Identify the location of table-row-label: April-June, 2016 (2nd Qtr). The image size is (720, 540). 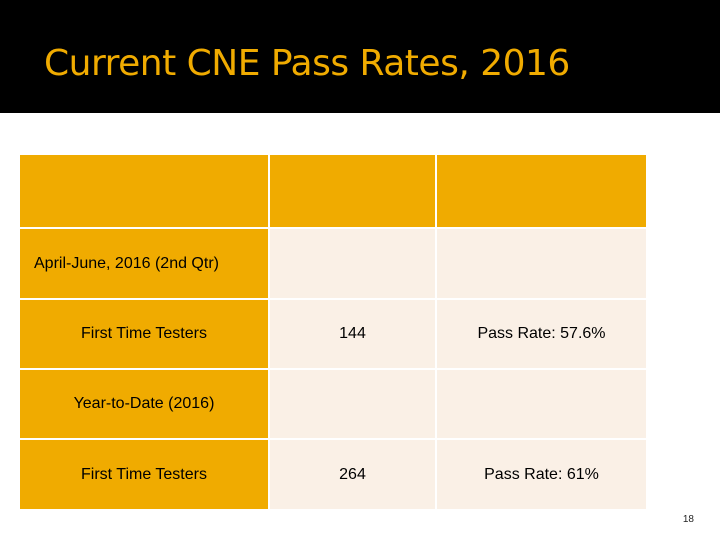
(145, 264).